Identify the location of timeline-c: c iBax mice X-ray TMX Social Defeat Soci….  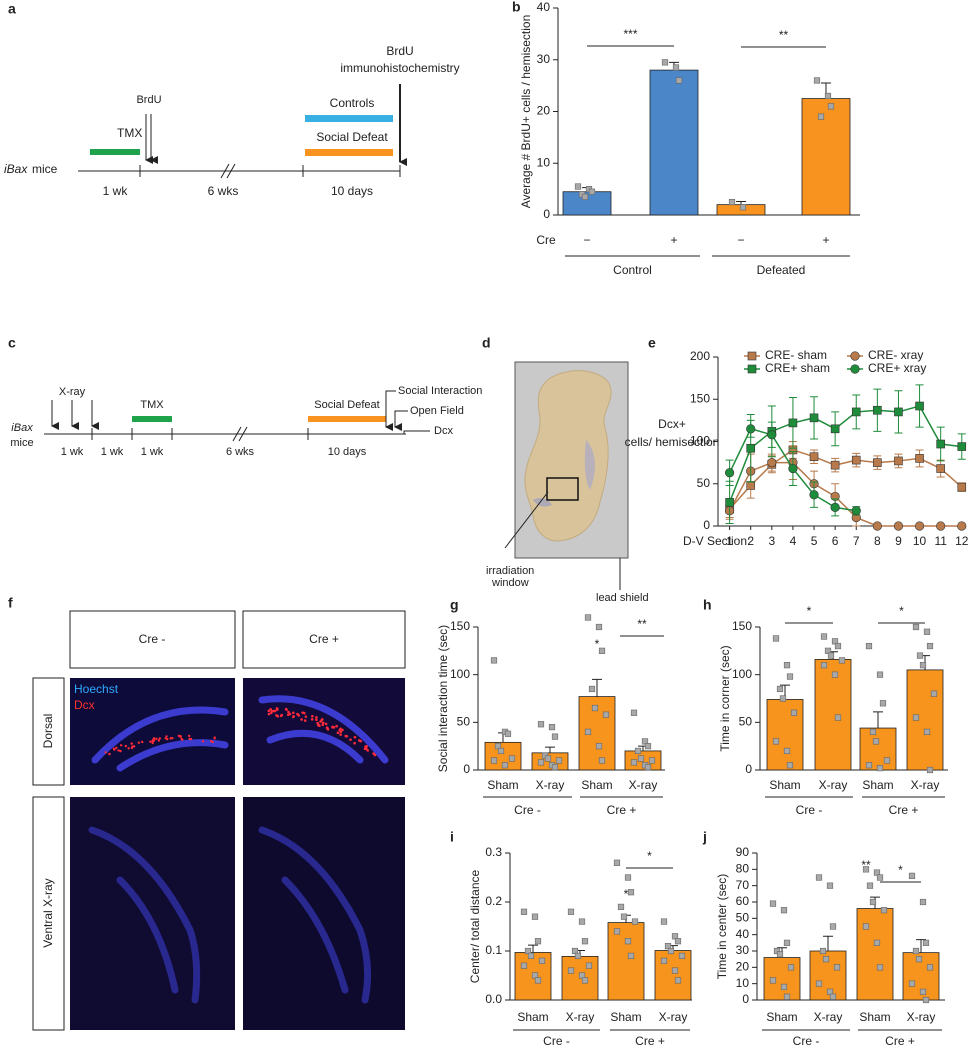
(245, 396).